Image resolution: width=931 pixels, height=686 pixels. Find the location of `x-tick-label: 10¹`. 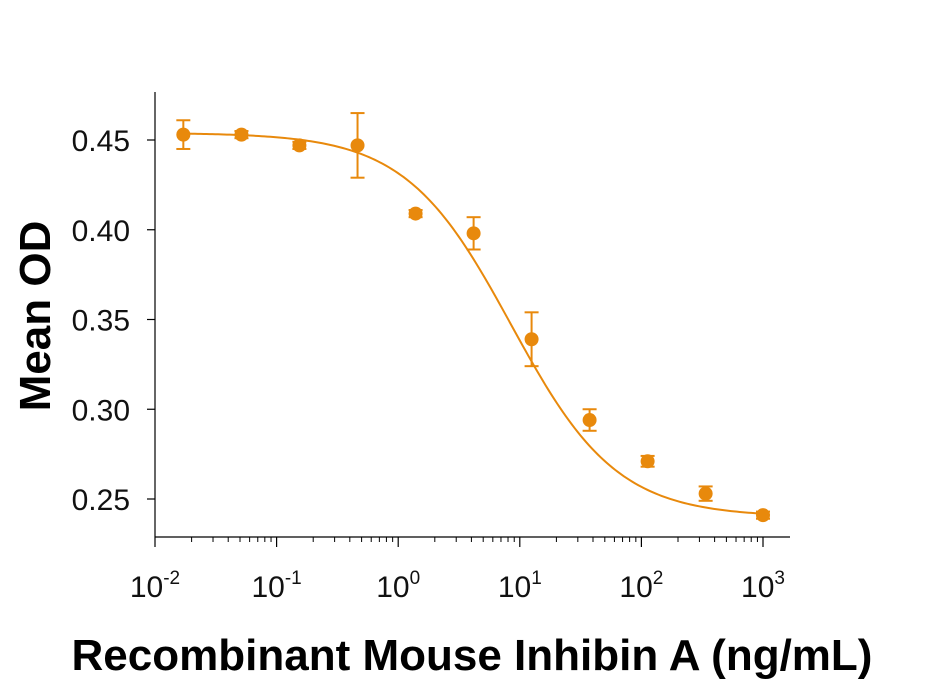

x-tick-label: 10¹ is located at coordinates (520, 586).